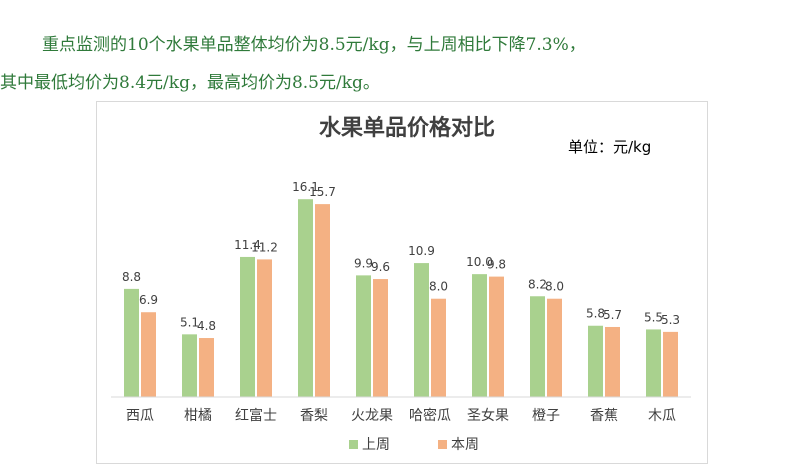 The image size is (803, 474). Describe the element at coordinates (465, 445) in the screenshot. I see `legend-label-本周: 本周` at that location.